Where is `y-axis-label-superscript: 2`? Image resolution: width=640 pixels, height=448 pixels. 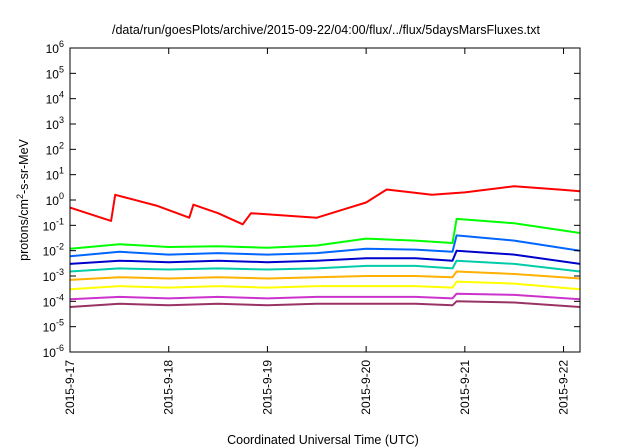
y-axis-label-superscript: 2 is located at coordinates (20, 196).